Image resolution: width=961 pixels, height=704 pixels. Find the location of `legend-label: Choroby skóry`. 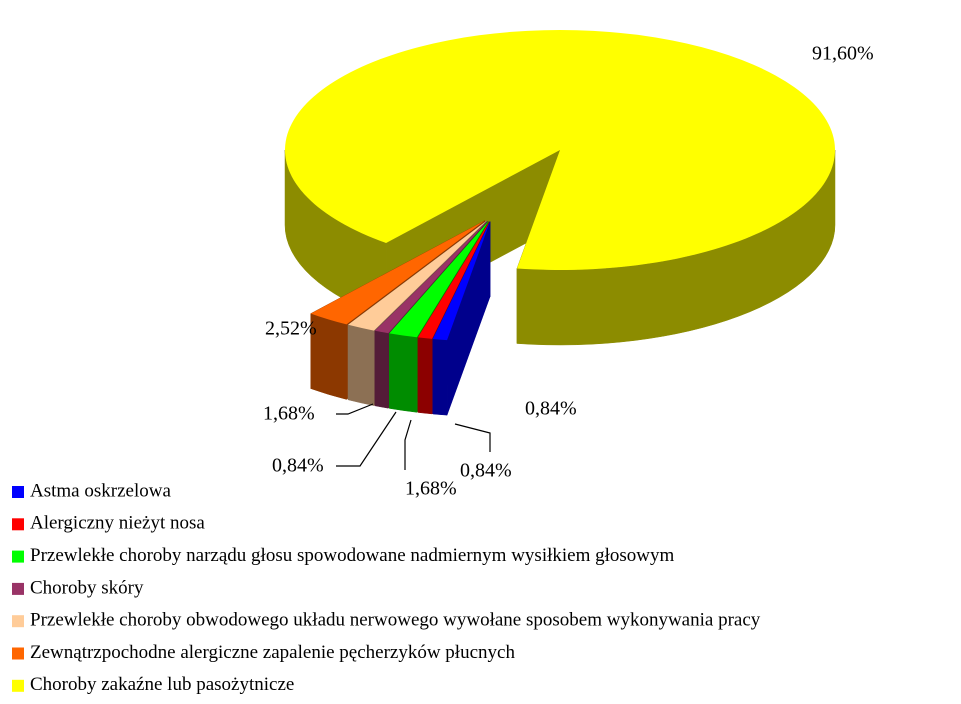

legend-label: Choroby skóry is located at coordinates (87, 587).